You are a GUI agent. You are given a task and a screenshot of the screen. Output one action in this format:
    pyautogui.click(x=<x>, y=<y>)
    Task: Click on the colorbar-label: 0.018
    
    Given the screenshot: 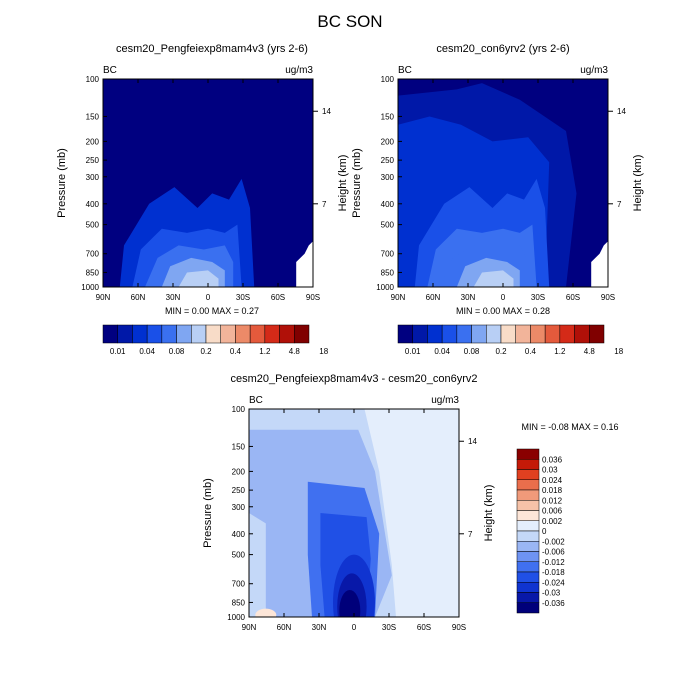 What is the action you would take?
    pyautogui.click(x=552, y=490)
    